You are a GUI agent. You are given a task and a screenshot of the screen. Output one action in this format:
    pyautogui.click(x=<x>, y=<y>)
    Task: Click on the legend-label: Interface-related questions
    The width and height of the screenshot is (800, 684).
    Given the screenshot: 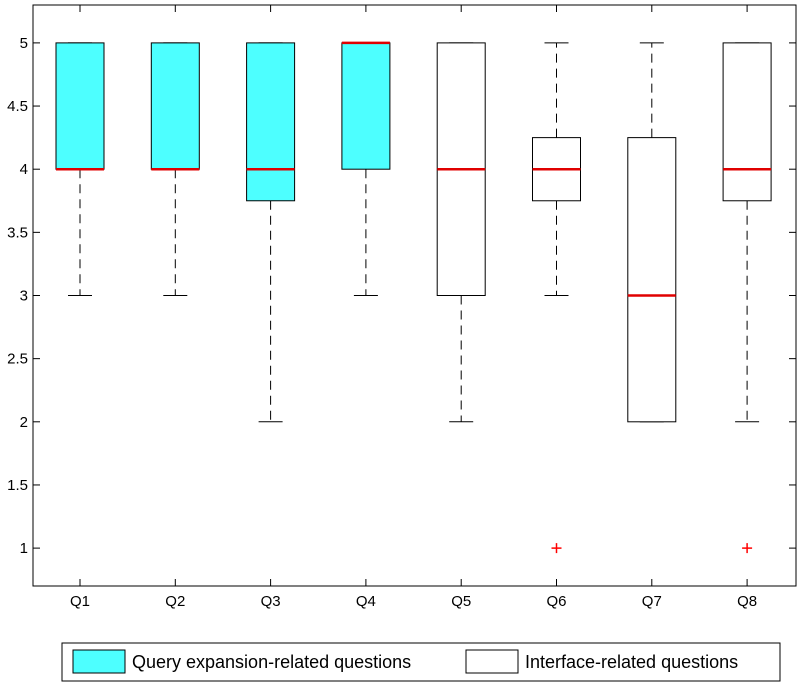 What is the action you would take?
    pyautogui.click(x=631, y=662)
    